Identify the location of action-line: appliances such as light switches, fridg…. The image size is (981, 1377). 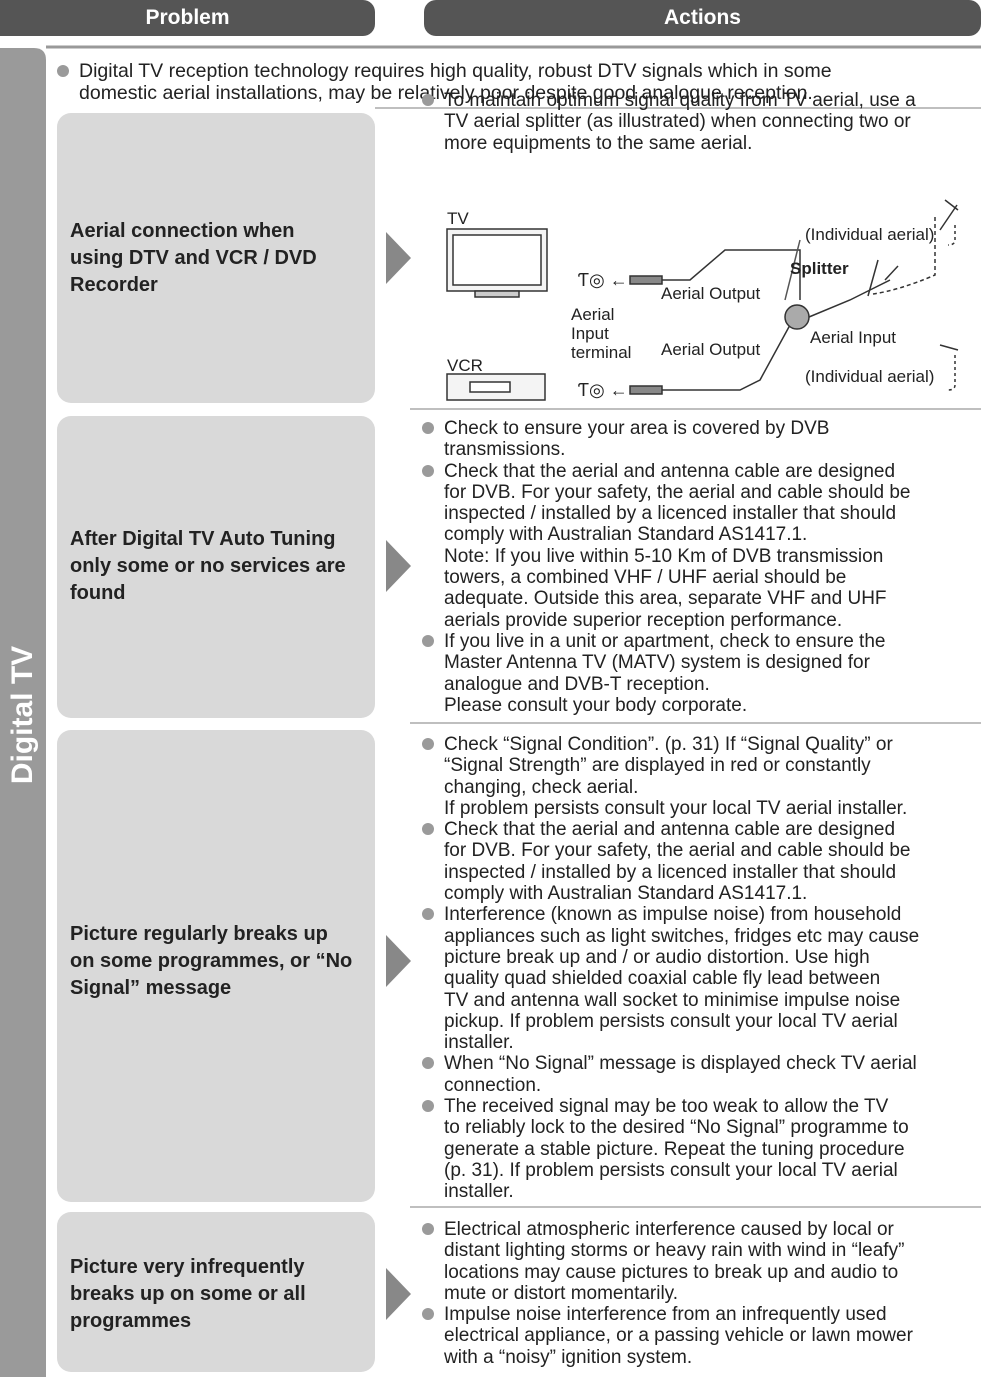
(682, 936).